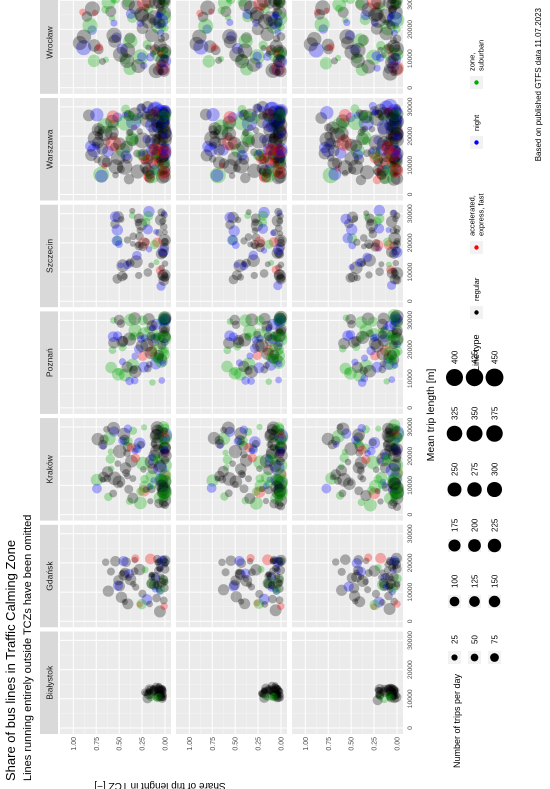 The width and height of the screenshot is (550, 789). What do you see at coordinates (49, 682) in the screenshot?
I see `strip-bg` at bounding box center [49, 682].